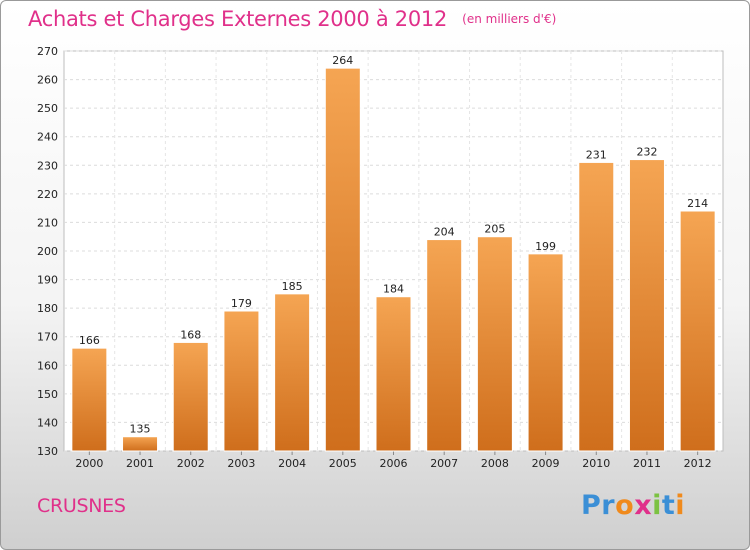 This screenshot has height=550, width=750. I want to click on data-label-2008: 205, so click(494, 229).